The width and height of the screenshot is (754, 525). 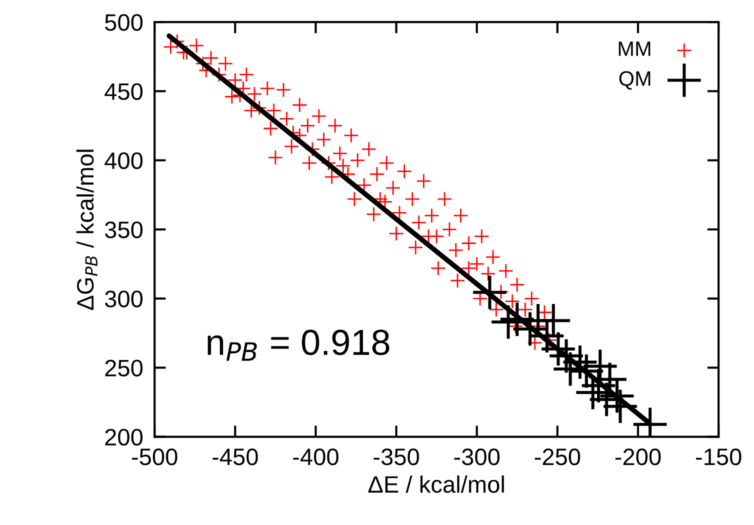 What do you see at coordinates (123, 161) in the screenshot?
I see `y-tick-label: 400` at bounding box center [123, 161].